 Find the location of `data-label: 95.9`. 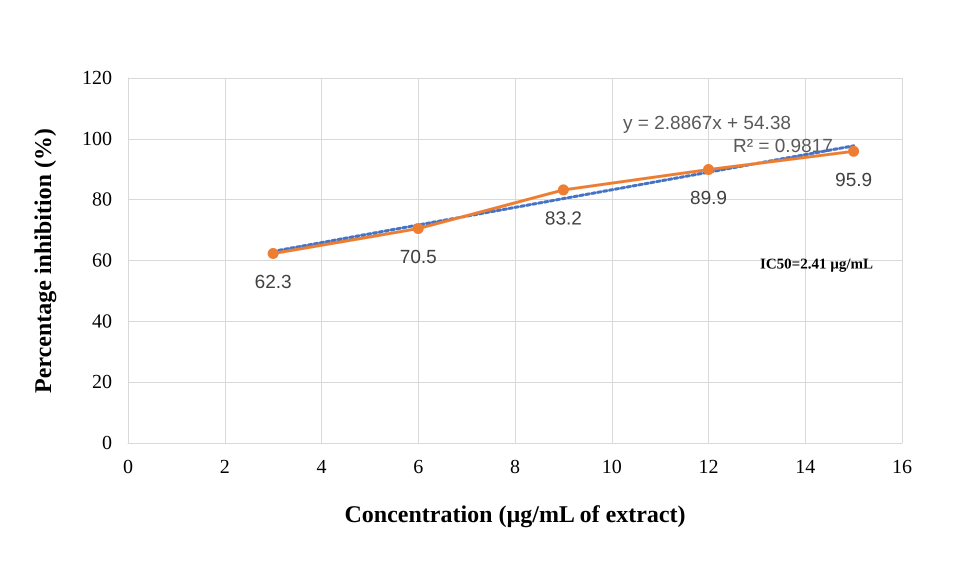

data-label: 95.9 is located at coordinates (853, 180).